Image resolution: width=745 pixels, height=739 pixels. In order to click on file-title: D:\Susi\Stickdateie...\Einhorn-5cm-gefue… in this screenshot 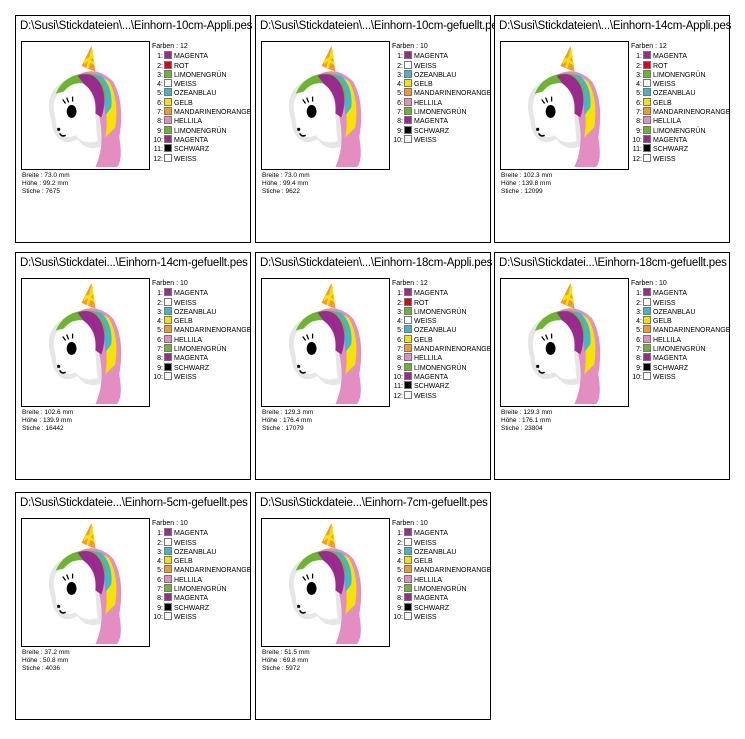, I will do `click(134, 503)`.